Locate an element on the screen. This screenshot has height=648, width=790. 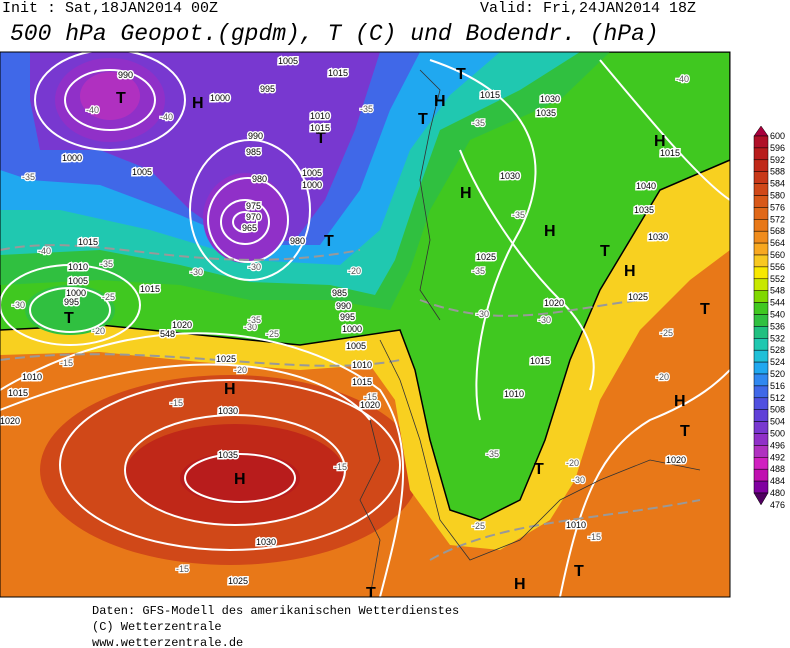
isobar-label: 975 is located at coordinates (253, 206).